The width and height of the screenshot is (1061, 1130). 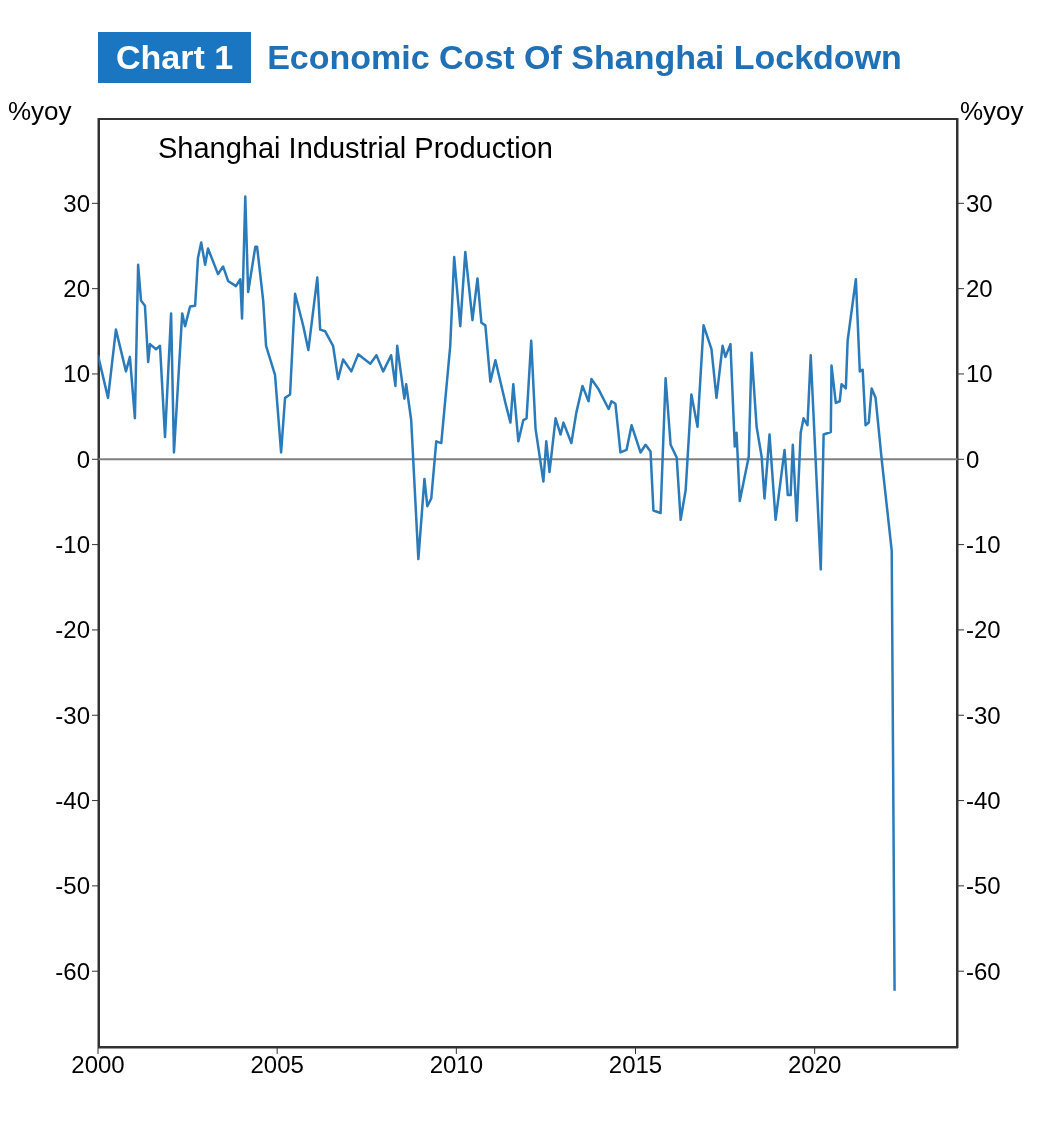 I want to click on y-tick-label: -20, so click(x=72, y=630).